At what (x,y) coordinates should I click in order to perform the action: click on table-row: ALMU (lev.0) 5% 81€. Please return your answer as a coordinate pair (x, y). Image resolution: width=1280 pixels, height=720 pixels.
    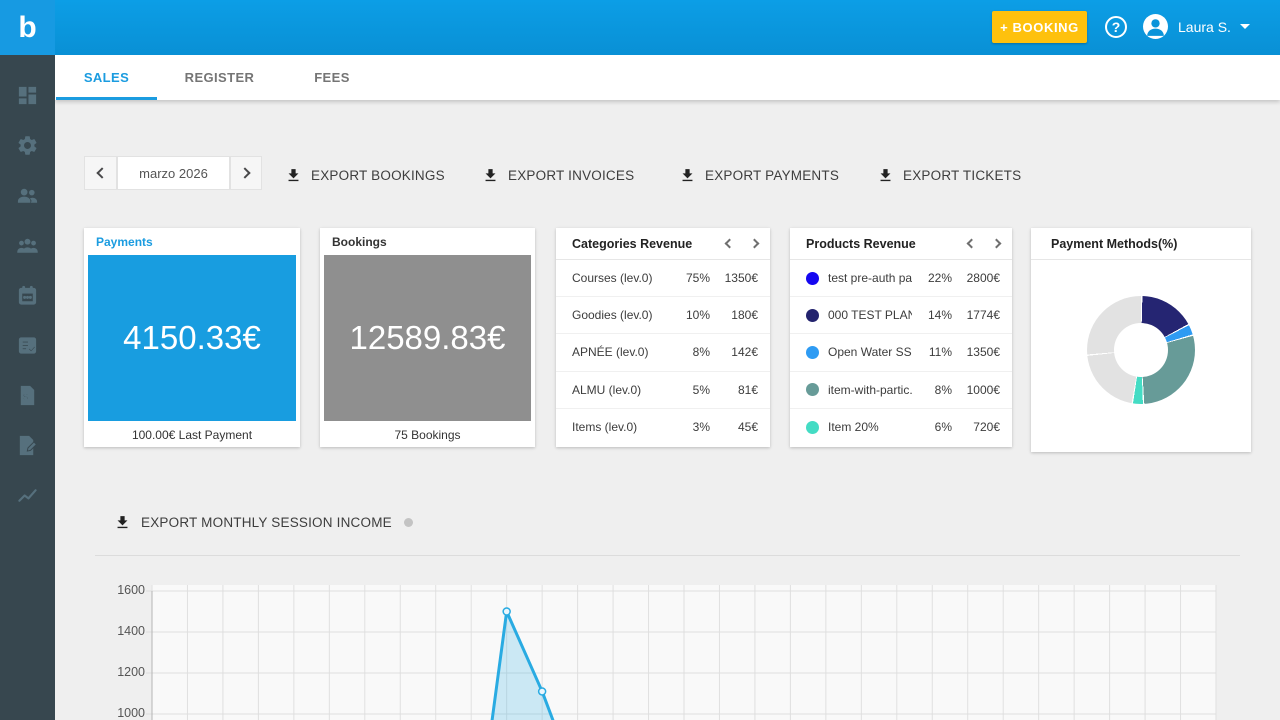
    Looking at the image, I should click on (663, 390).